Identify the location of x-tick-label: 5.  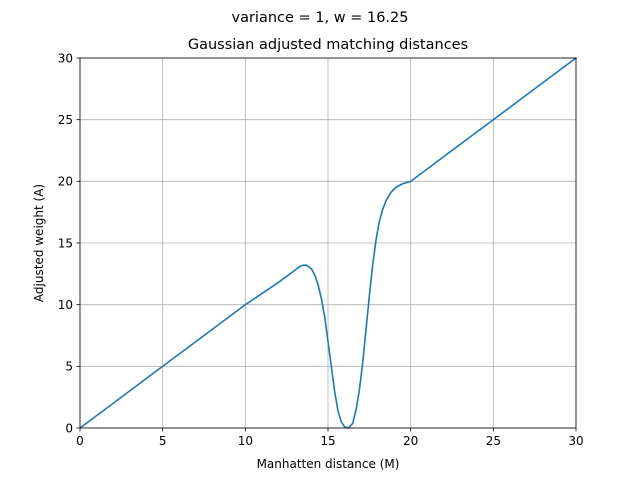
(163, 441).